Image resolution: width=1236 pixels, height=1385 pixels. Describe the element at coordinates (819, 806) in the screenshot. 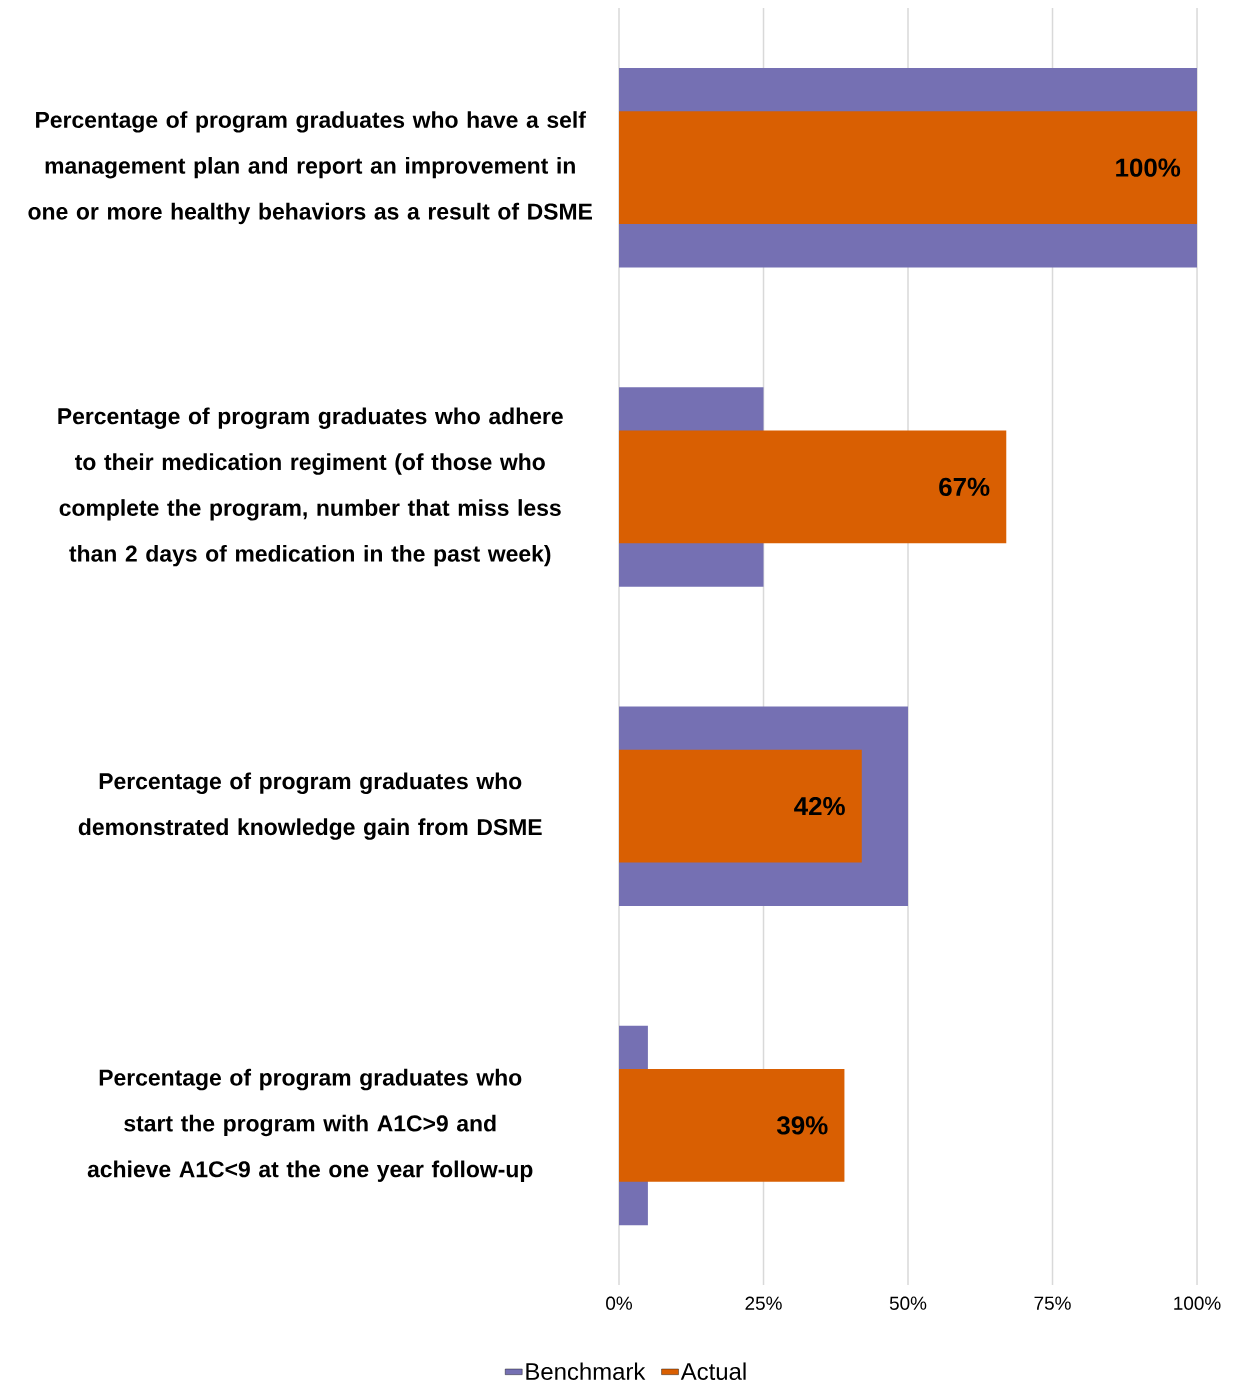

I see `data-label: 42%` at that location.